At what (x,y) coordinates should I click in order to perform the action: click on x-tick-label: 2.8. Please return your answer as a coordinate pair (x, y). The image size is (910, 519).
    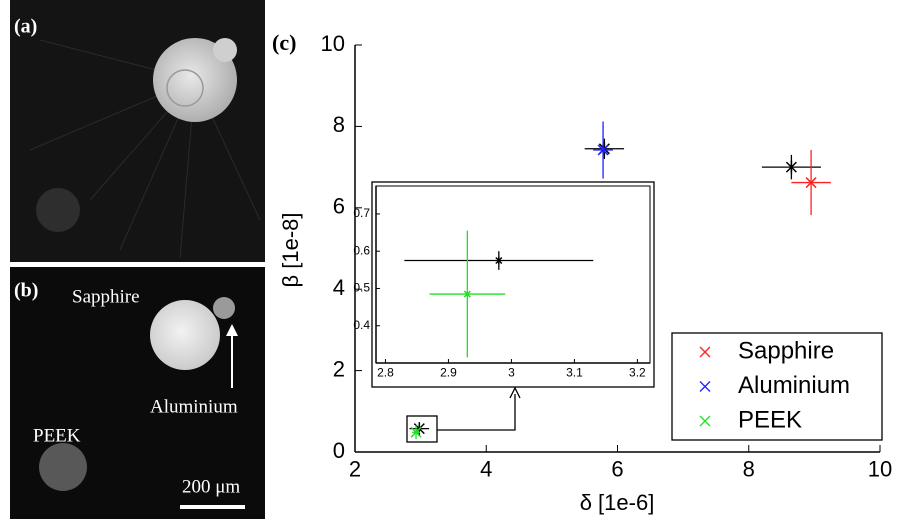
    Looking at the image, I should click on (385, 372).